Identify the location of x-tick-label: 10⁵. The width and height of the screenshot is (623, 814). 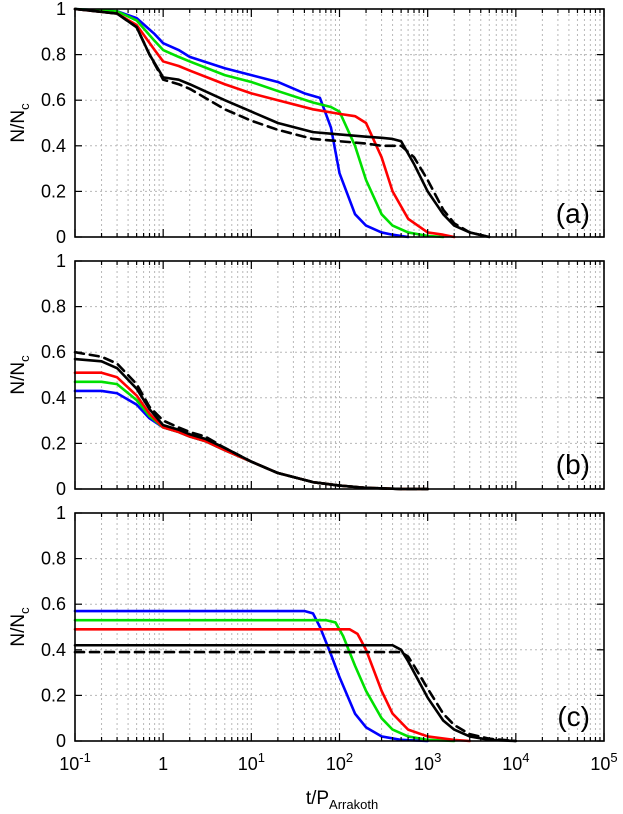
(603, 762).